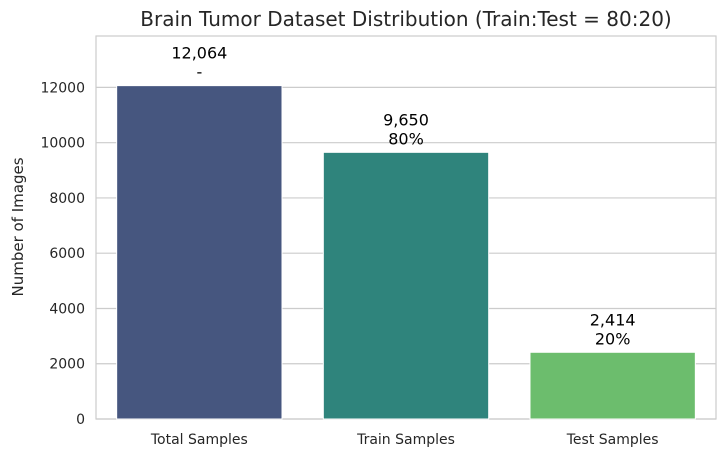 The image size is (724, 457). Describe the element at coordinates (199, 53) in the screenshot. I see `data-label-value: 12,064` at that location.